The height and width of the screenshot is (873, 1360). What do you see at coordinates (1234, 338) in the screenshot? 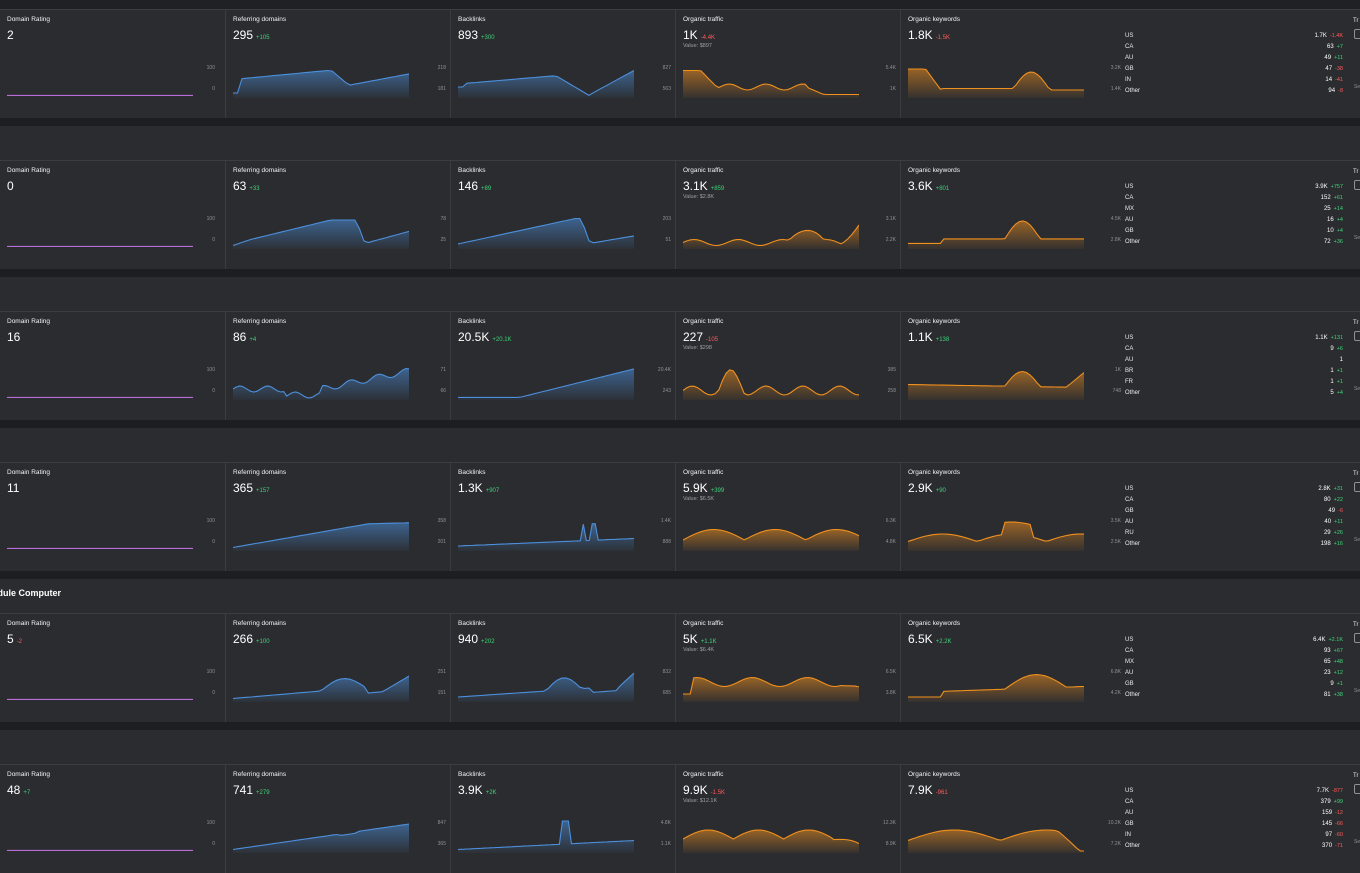
I see `country-row: US 1.1K +131` at bounding box center [1234, 338].